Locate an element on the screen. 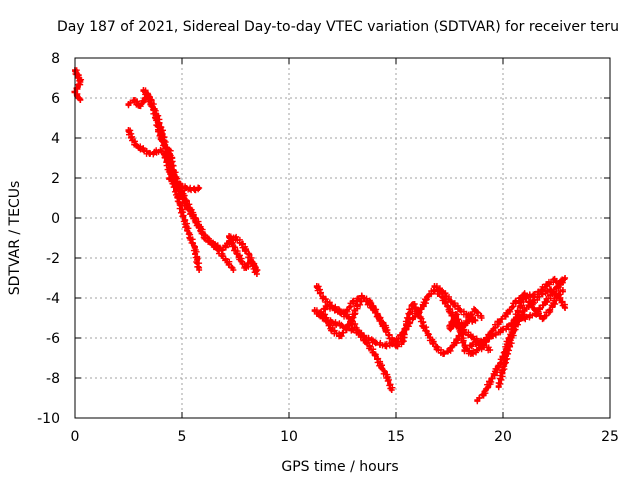  y-tick-label: 8 is located at coordinates (55, 59).